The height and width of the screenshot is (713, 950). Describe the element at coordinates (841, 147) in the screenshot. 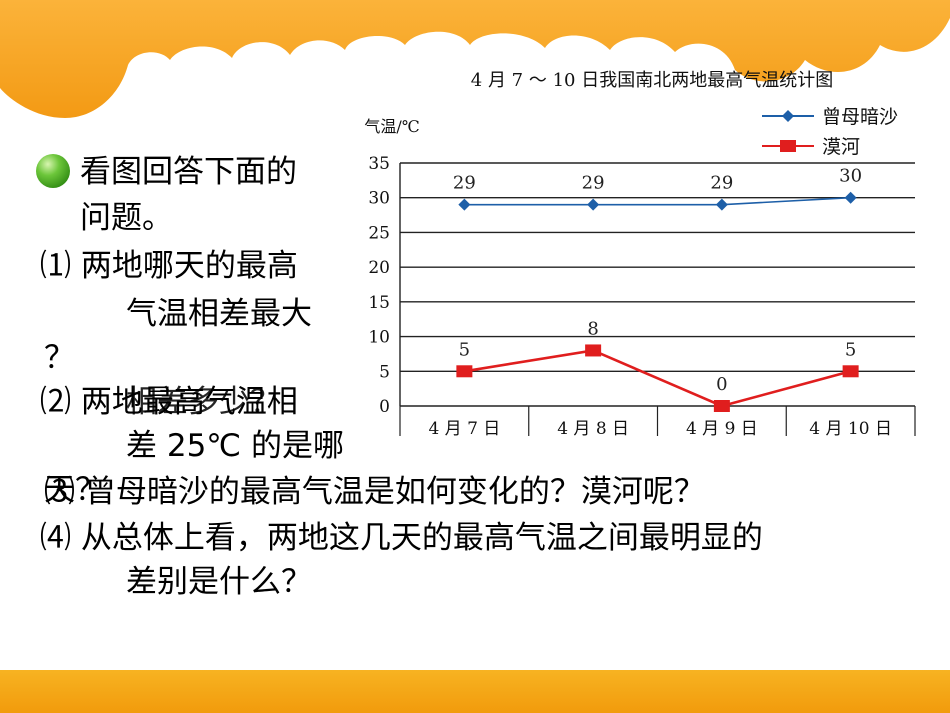

I see `legend-label-1: 漠河` at that location.